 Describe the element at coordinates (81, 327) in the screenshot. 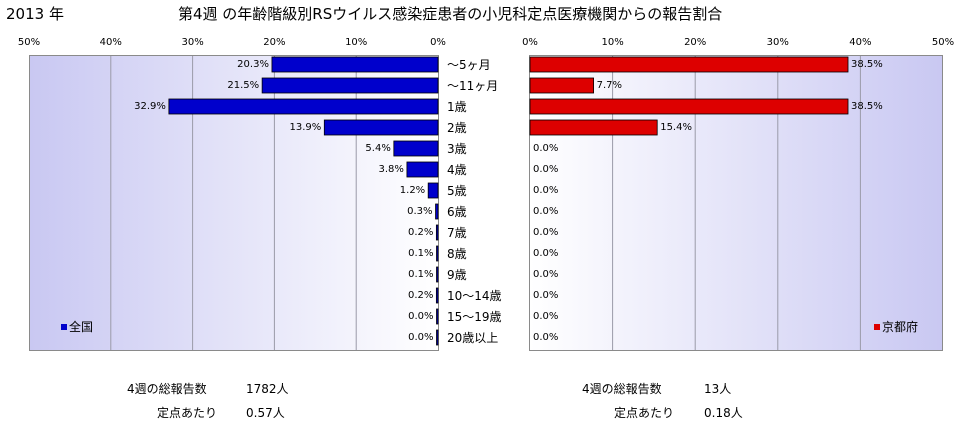

I see `legend-national-label: 全国` at that location.